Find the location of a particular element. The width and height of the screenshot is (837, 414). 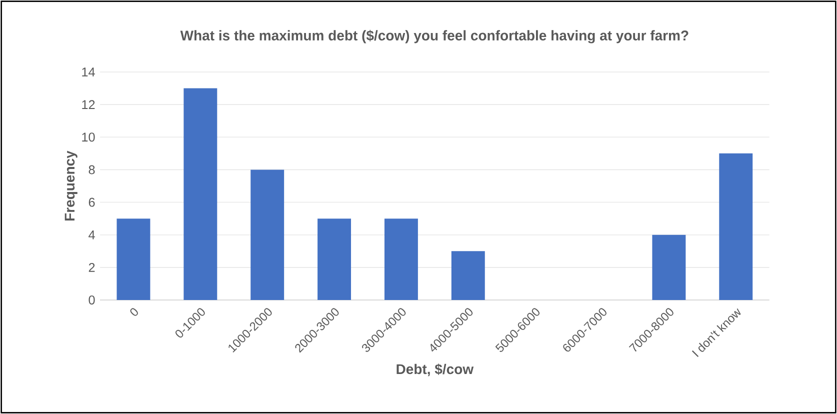

chart-title: What is the maximum debt ($/cow) you feel confortable having at your farm? is located at coordinates (434, 37).